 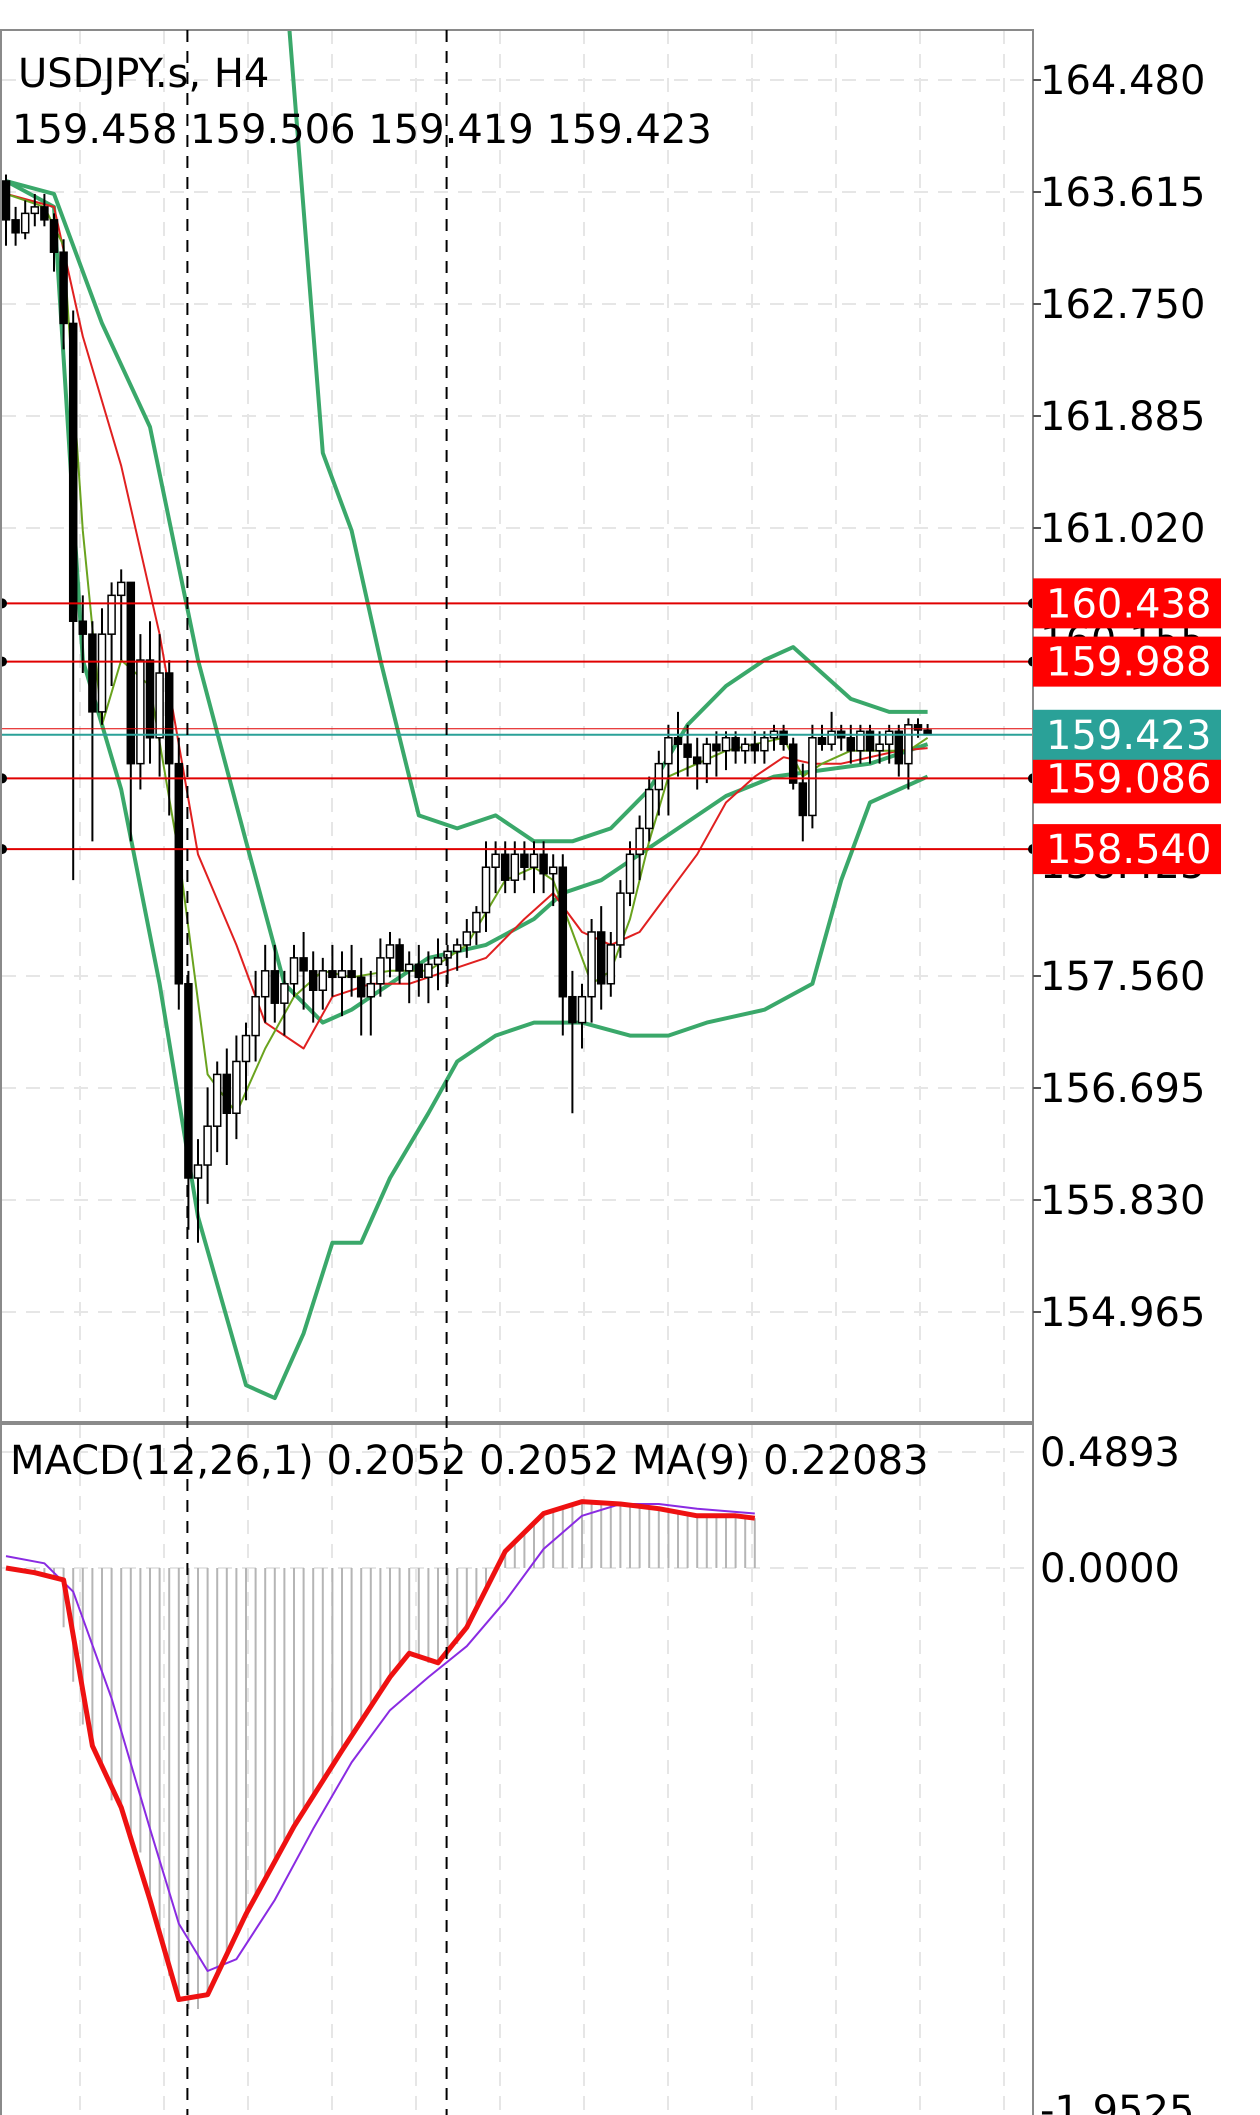 I want to click on price-levels, so click(x=519, y=726).